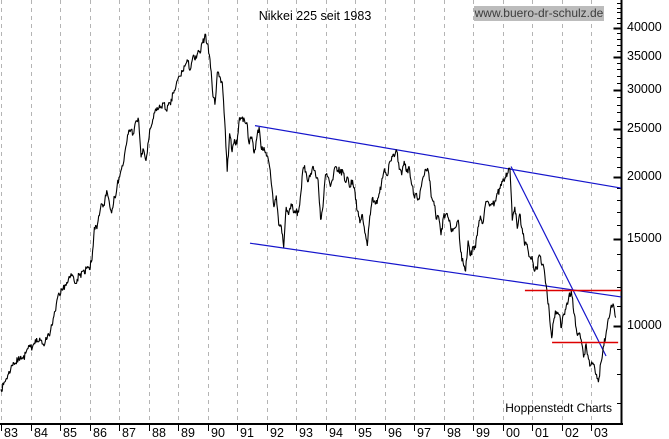  What do you see at coordinates (100, 432) in the screenshot?
I see `x-axis-label-86: 86` at bounding box center [100, 432].